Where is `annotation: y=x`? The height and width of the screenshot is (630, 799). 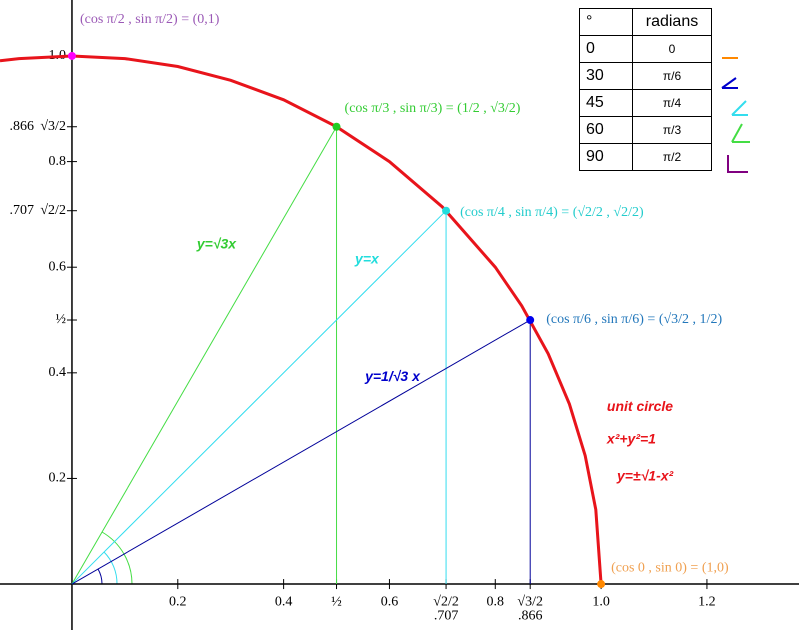 annotation: y=x is located at coordinates (367, 259).